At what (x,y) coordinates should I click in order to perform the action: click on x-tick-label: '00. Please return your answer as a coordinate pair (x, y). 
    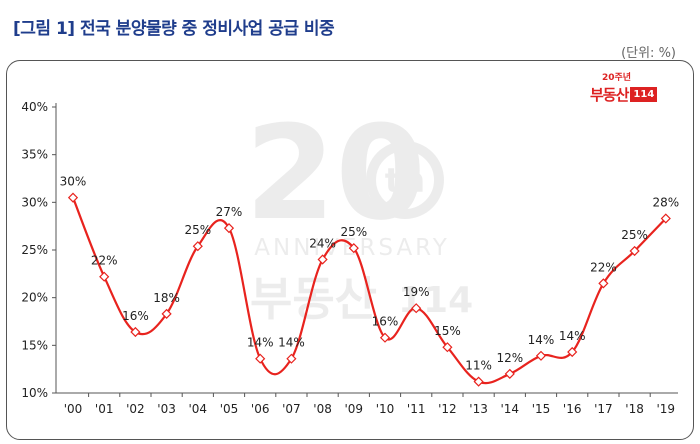
    Looking at the image, I should click on (73, 409).